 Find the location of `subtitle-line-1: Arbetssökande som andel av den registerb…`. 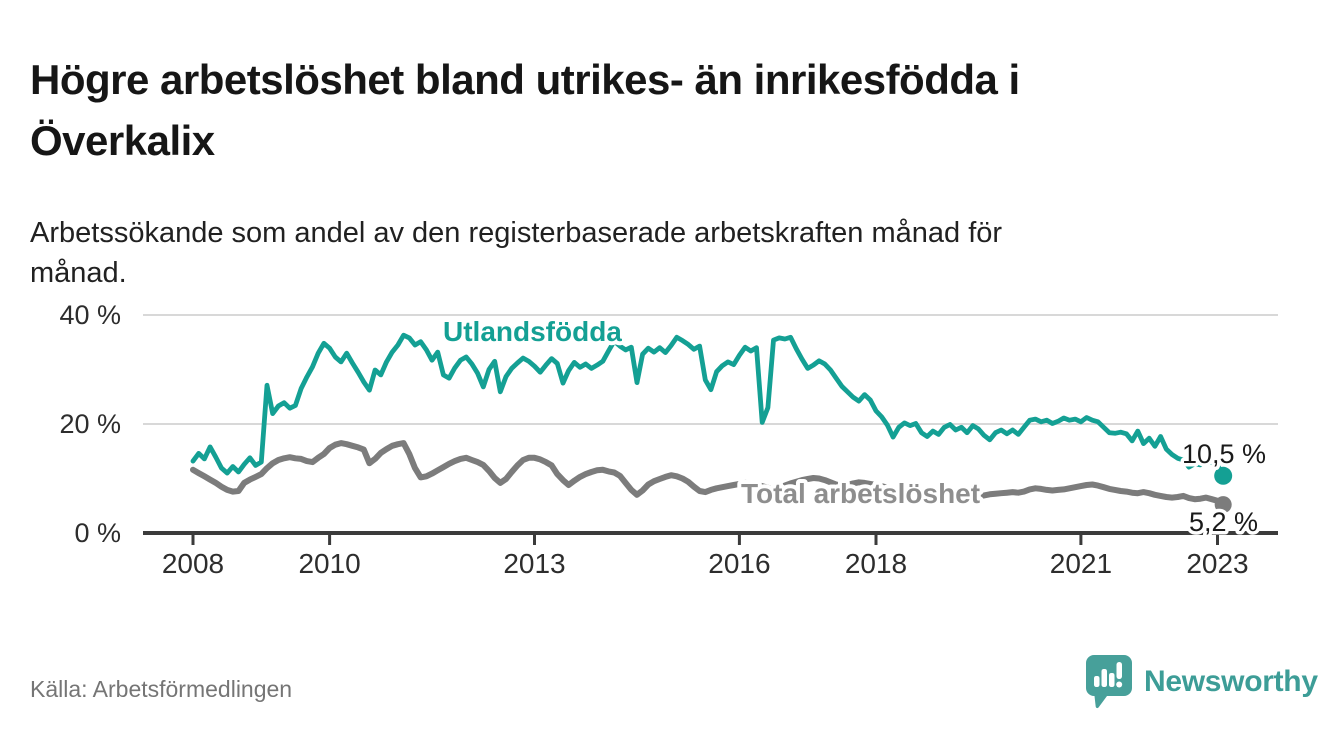

subtitle-line-1: Arbetssökande som andel av den registerb… is located at coordinates (516, 233).